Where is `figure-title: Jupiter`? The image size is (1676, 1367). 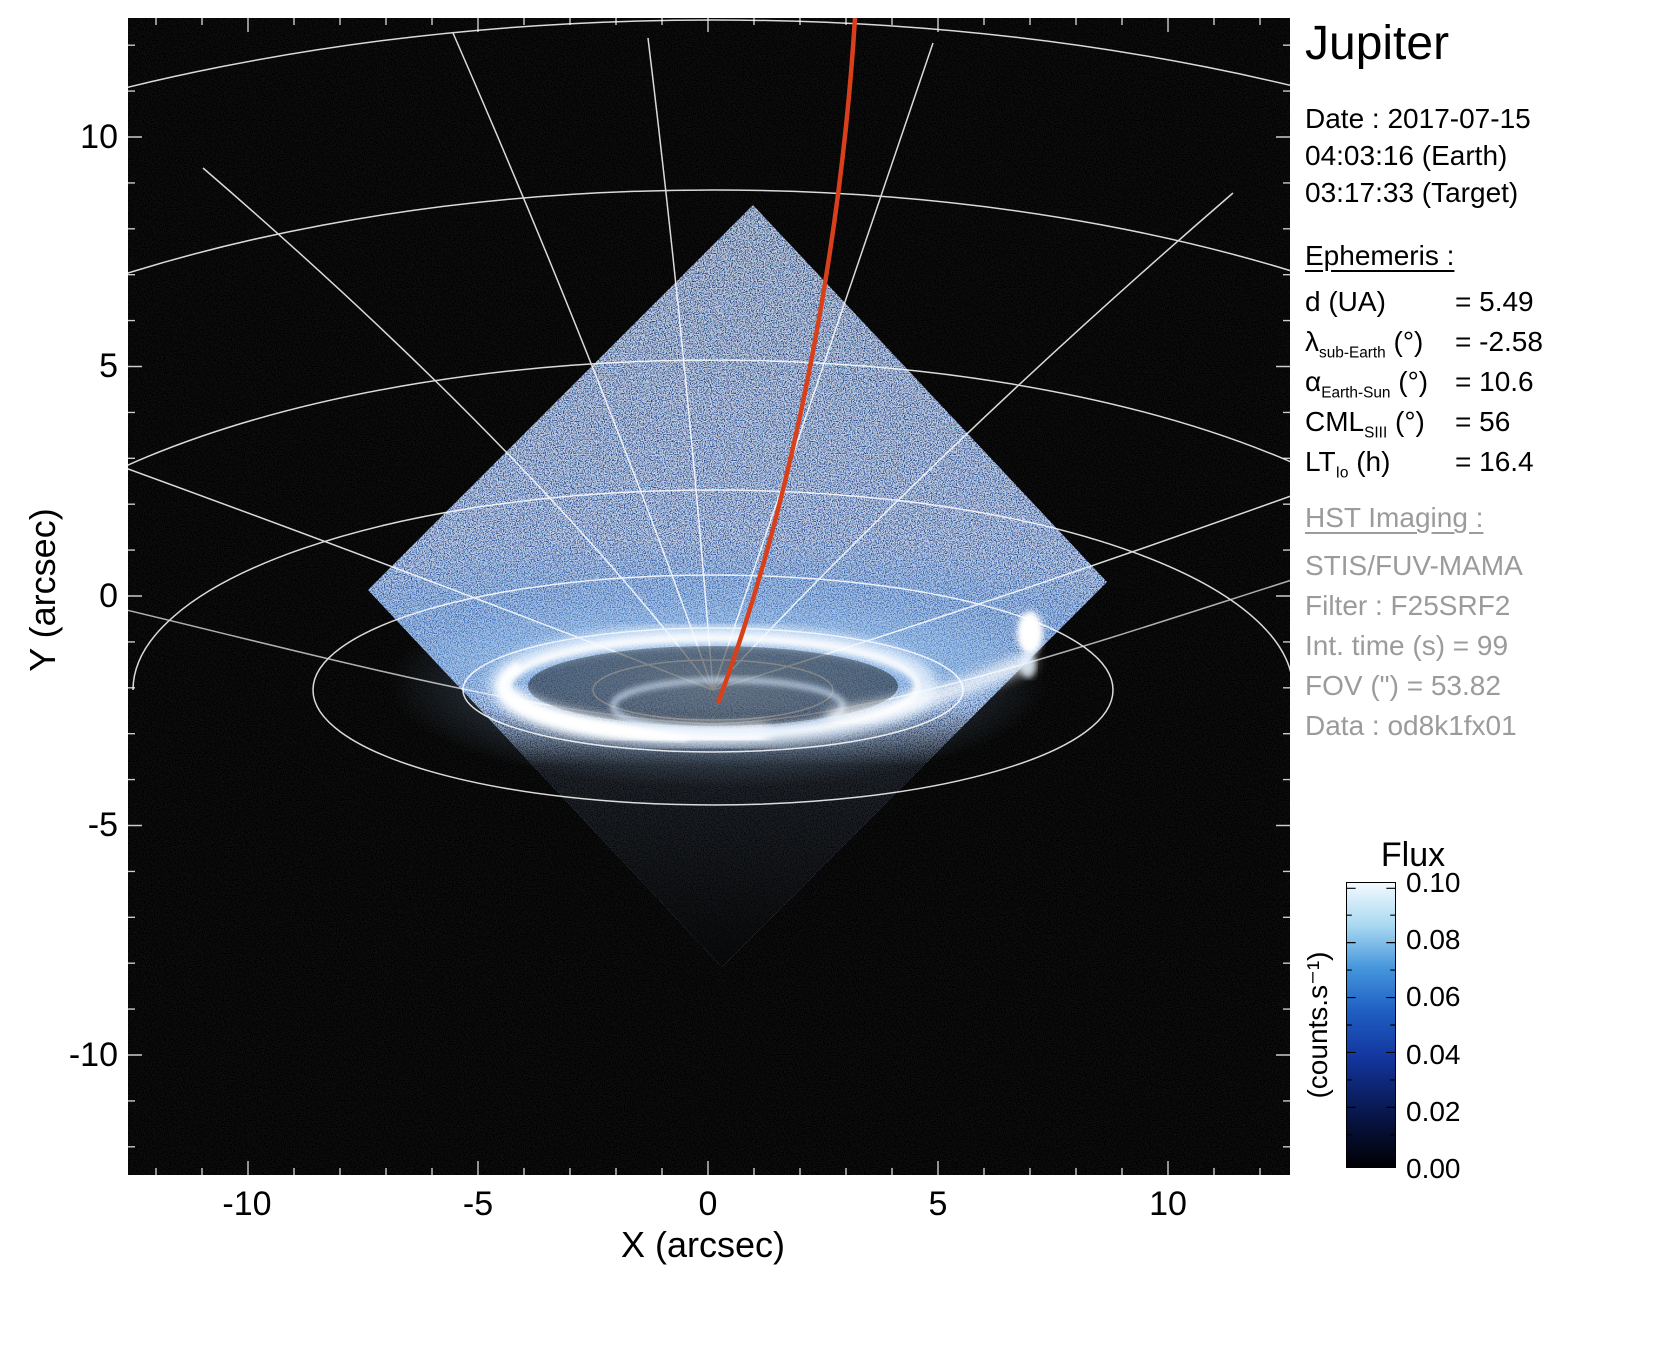
figure-title: Jupiter is located at coordinates (1377, 43).